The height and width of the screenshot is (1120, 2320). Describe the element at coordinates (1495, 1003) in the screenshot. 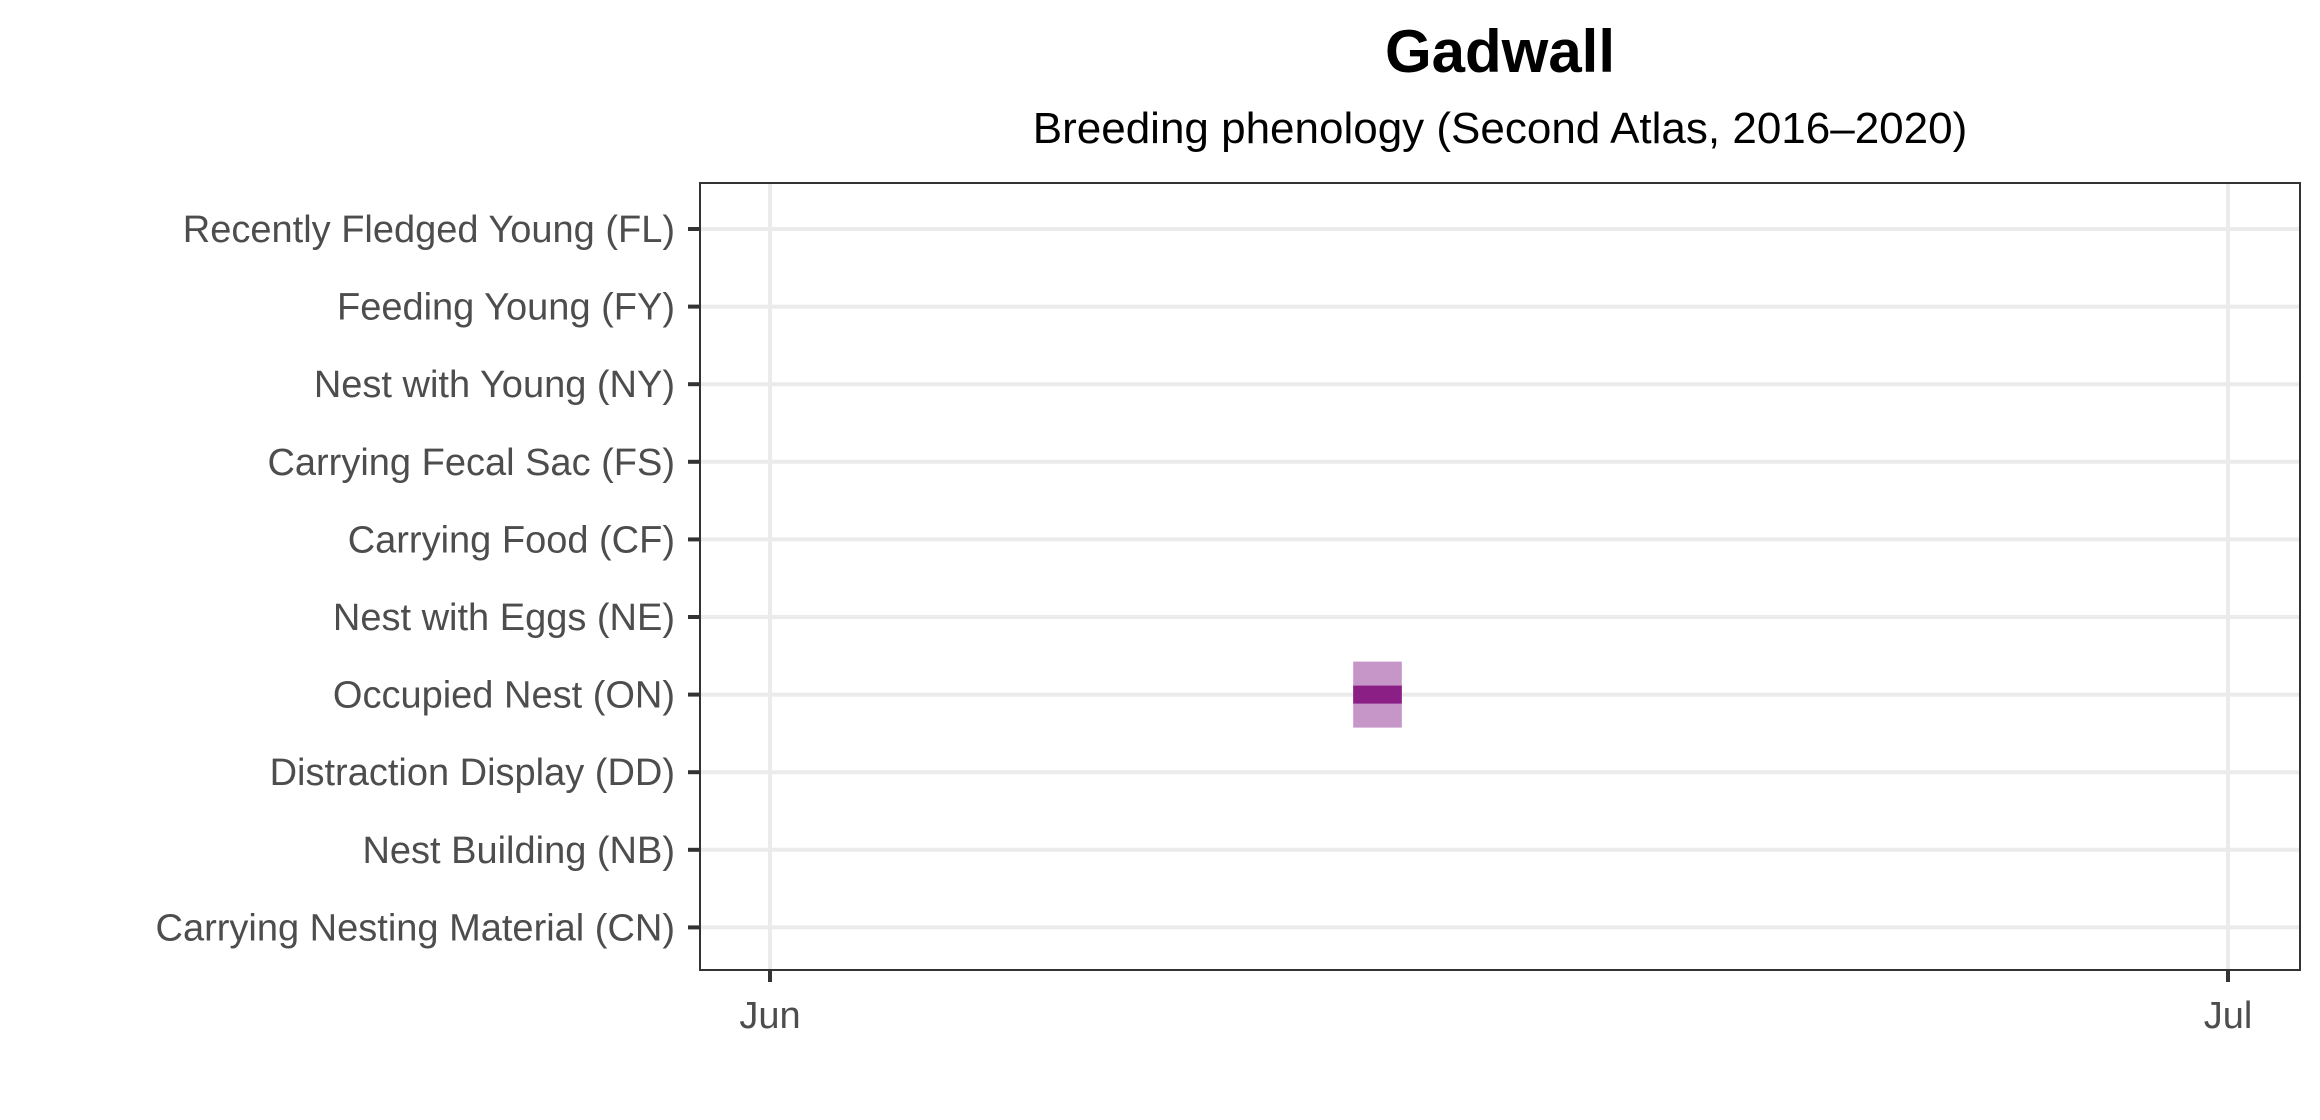

I see `x-axis: Jun Jul` at that location.